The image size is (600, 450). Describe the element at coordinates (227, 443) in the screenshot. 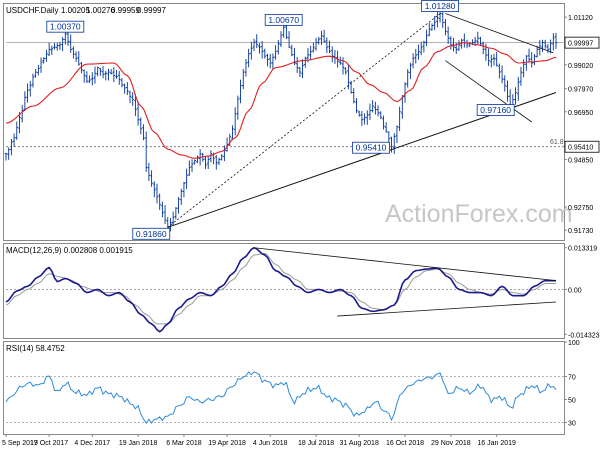

I see `x-axis-label: 19 Apr 2018` at that location.